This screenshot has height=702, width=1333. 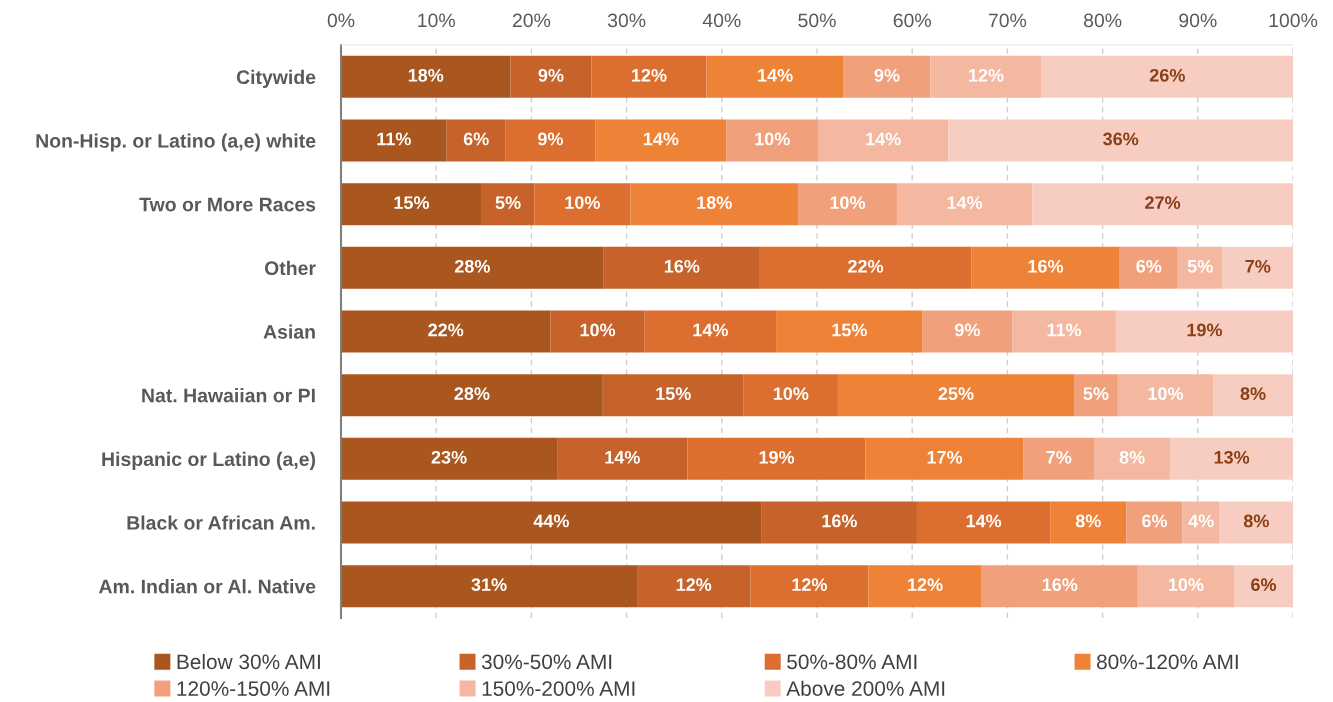 I want to click on legend-label: 120%-150% AMI, so click(x=253, y=688).